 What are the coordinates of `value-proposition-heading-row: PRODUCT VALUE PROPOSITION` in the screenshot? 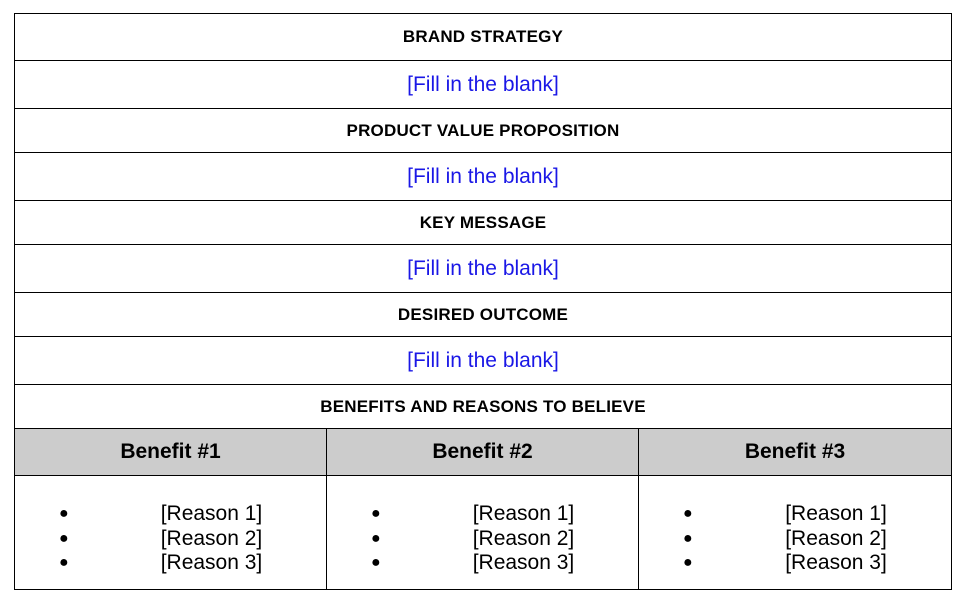 It's located at (483, 130).